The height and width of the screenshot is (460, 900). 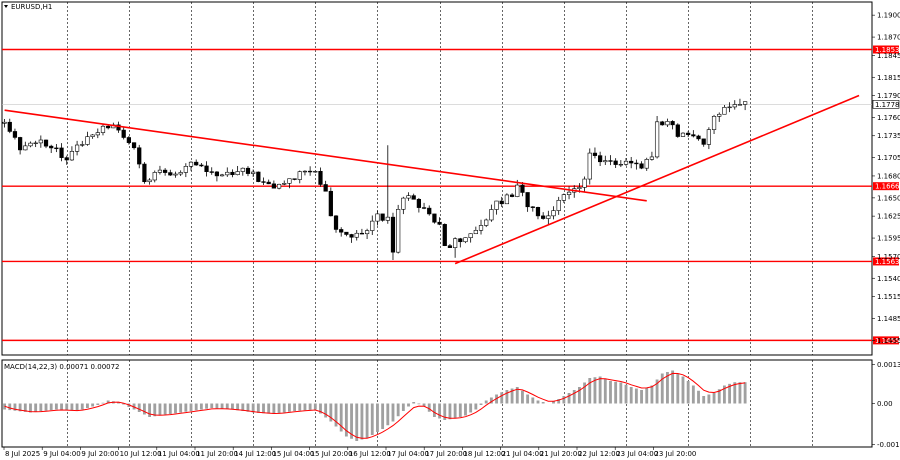 What do you see at coordinates (31, 7) in the screenshot?
I see `symbol-title-text: EURUSD,H1` at bounding box center [31, 7].